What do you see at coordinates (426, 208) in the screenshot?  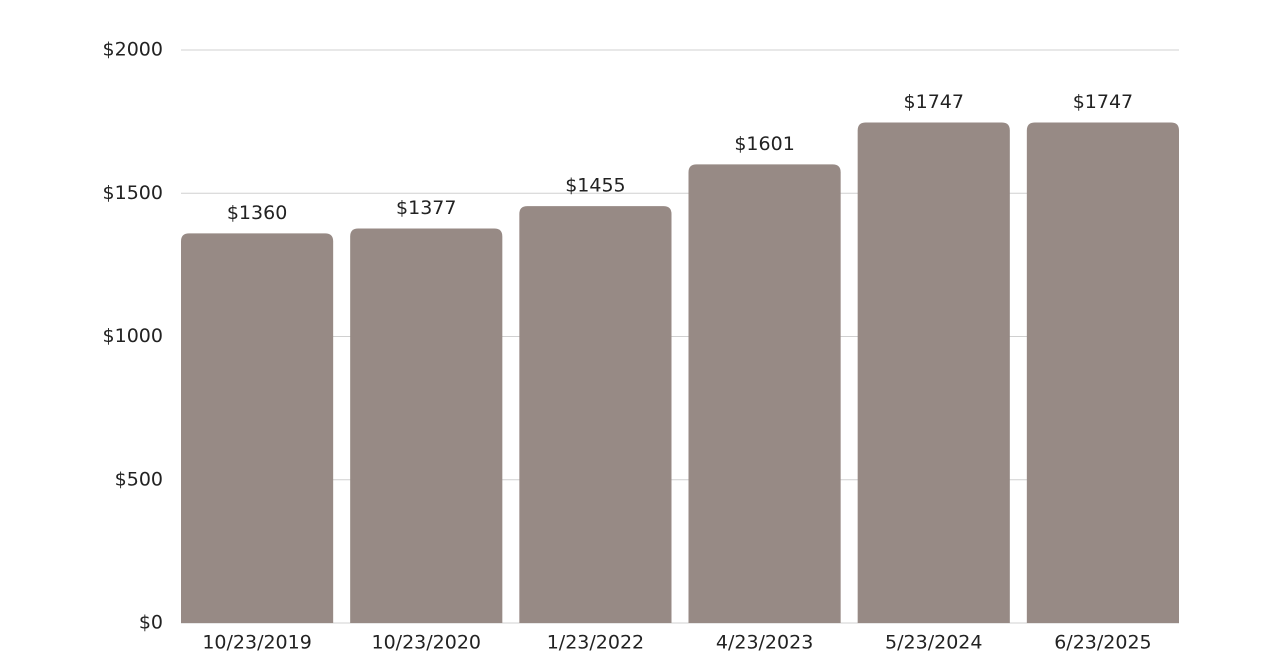 I see `value-label: $1377` at bounding box center [426, 208].